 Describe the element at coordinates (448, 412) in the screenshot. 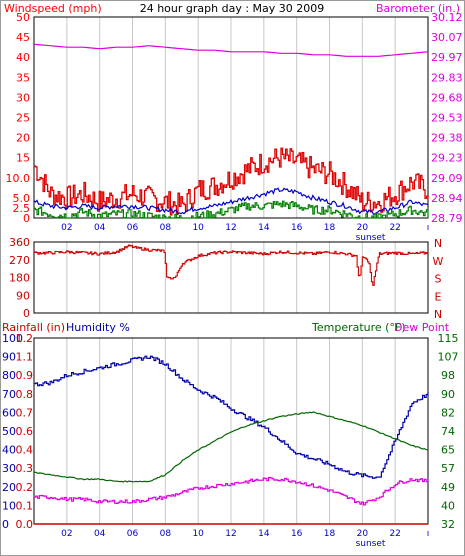

I see `temperature-tick-4: 82` at that location.